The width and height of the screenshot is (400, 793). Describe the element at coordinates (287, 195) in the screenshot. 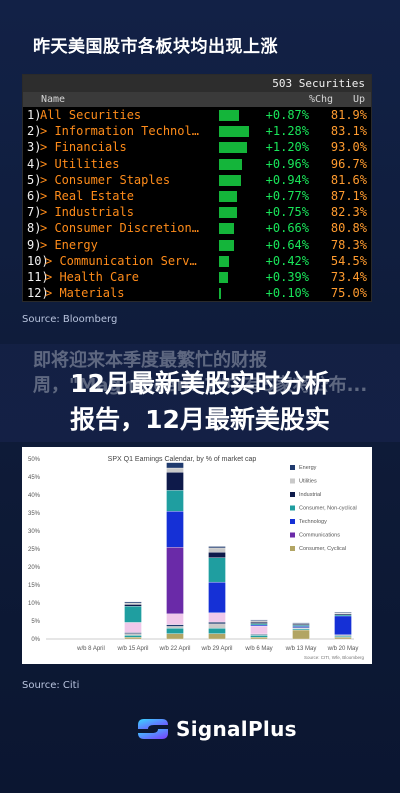

I see `percent-change: +0.77%` at that location.